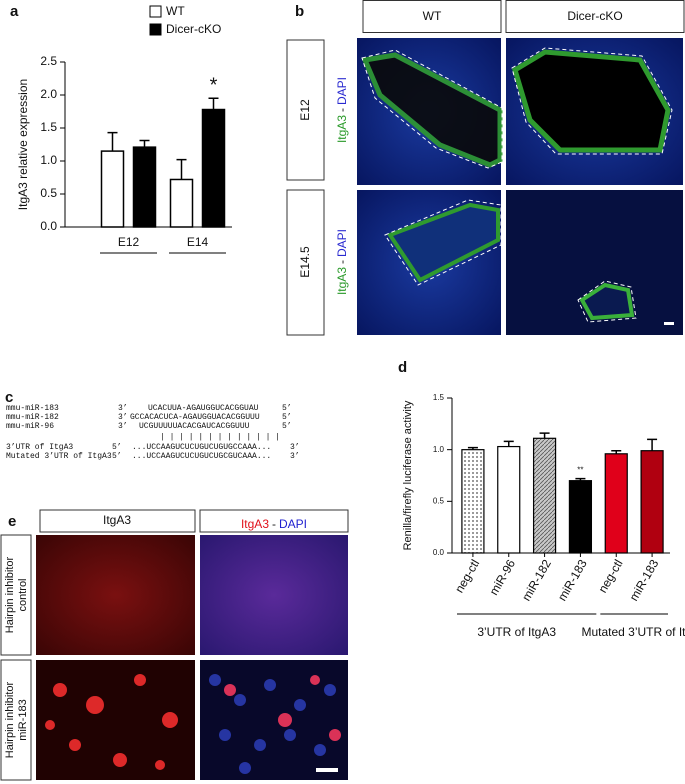 This screenshot has width=685, height=784. I want to click on row-label: E12, so click(305, 110).